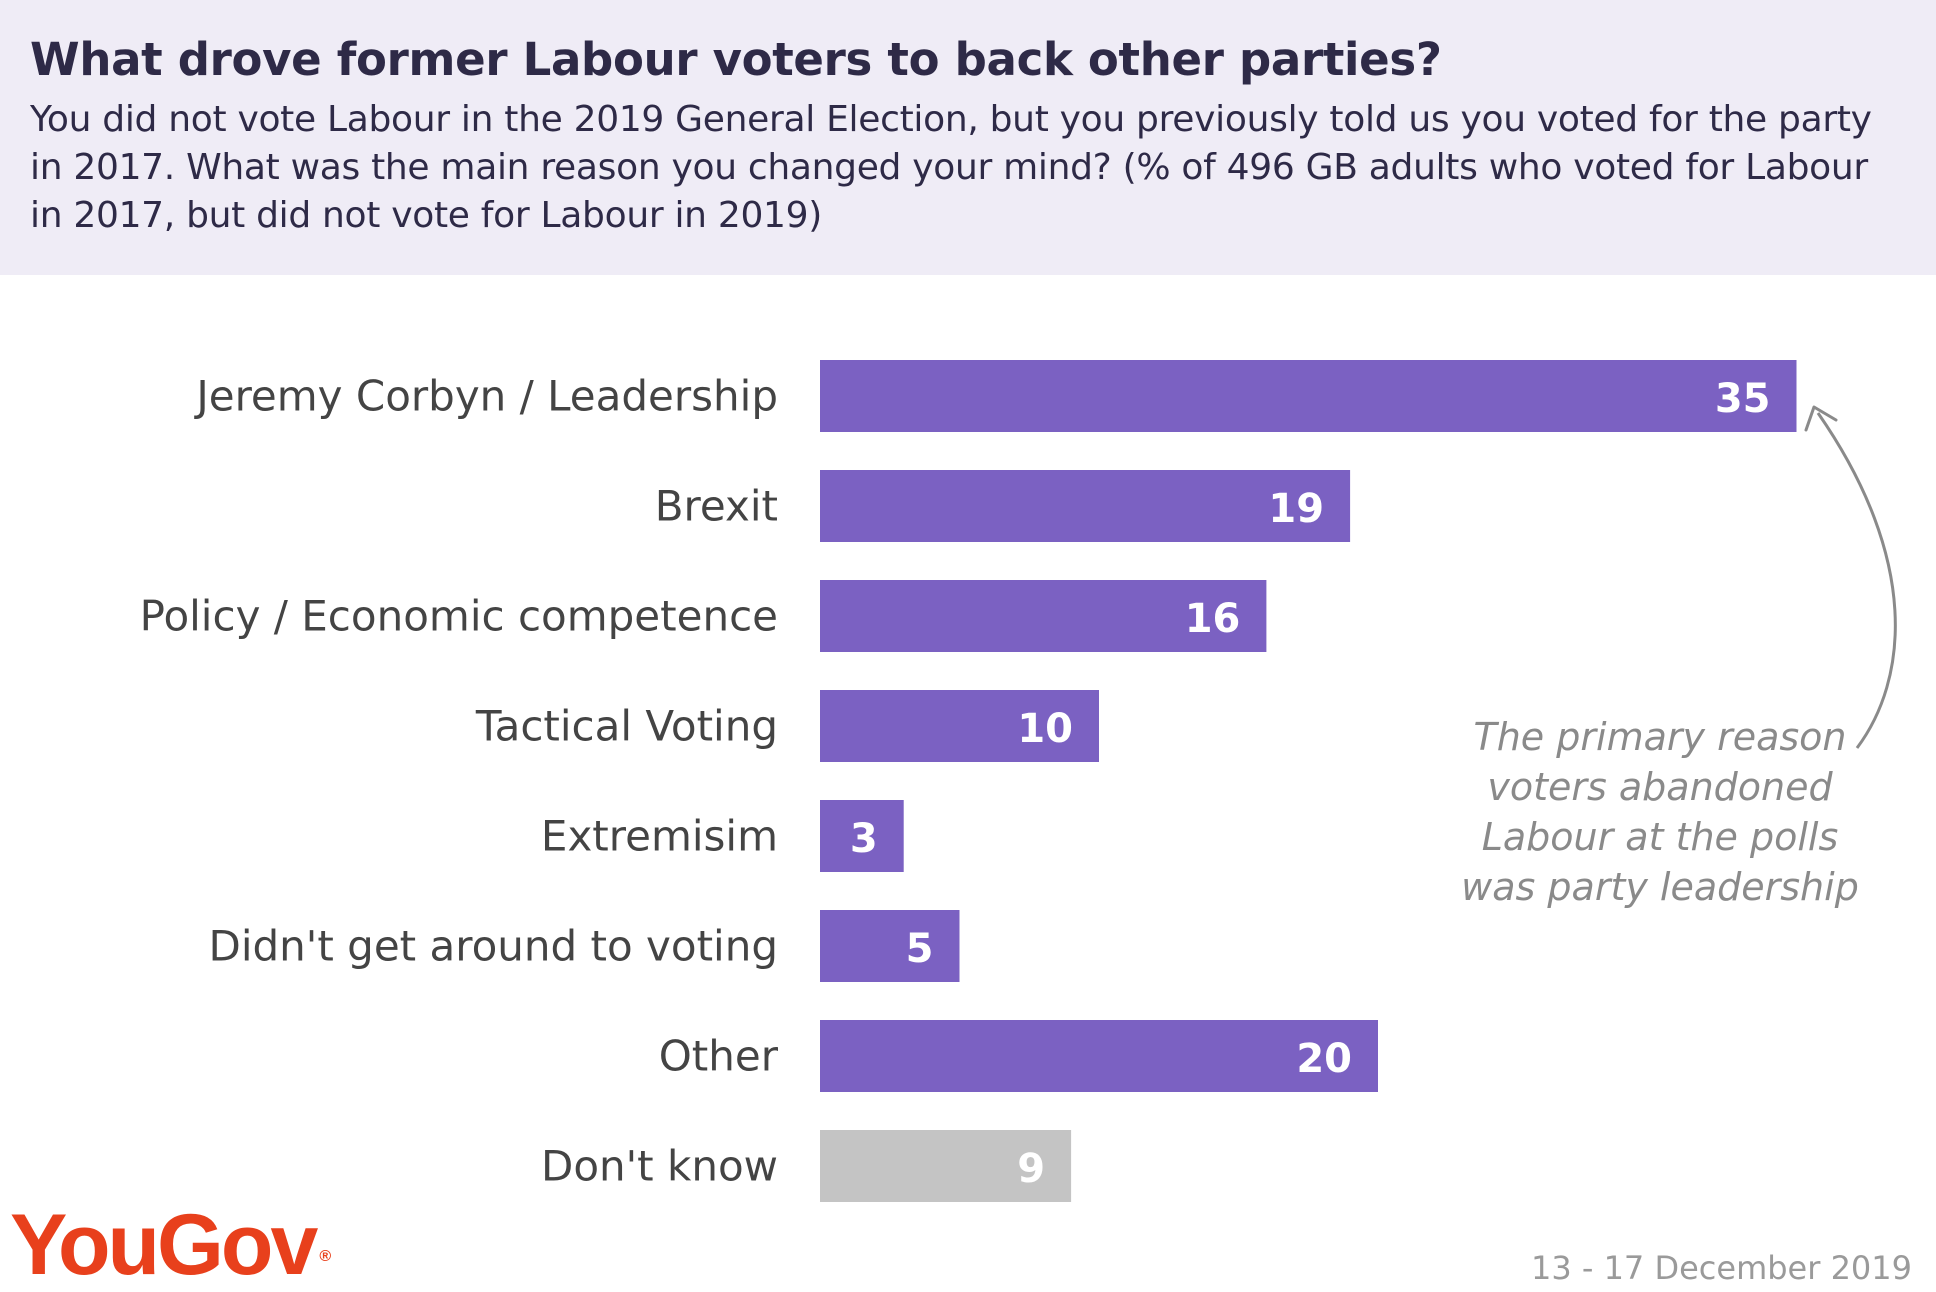 This screenshot has height=1292, width=1936. I want to click on survey-date: 13 - 17 December 2019, so click(1721, 1268).